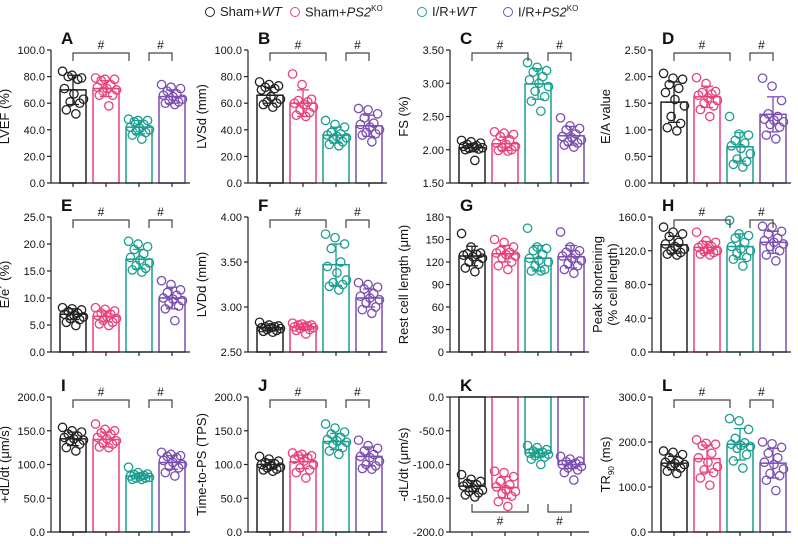 This screenshot has height=544, width=798. Describe the element at coordinates (548, 12) in the screenshot. I see `legend-label: I/R+PS2KO` at that location.